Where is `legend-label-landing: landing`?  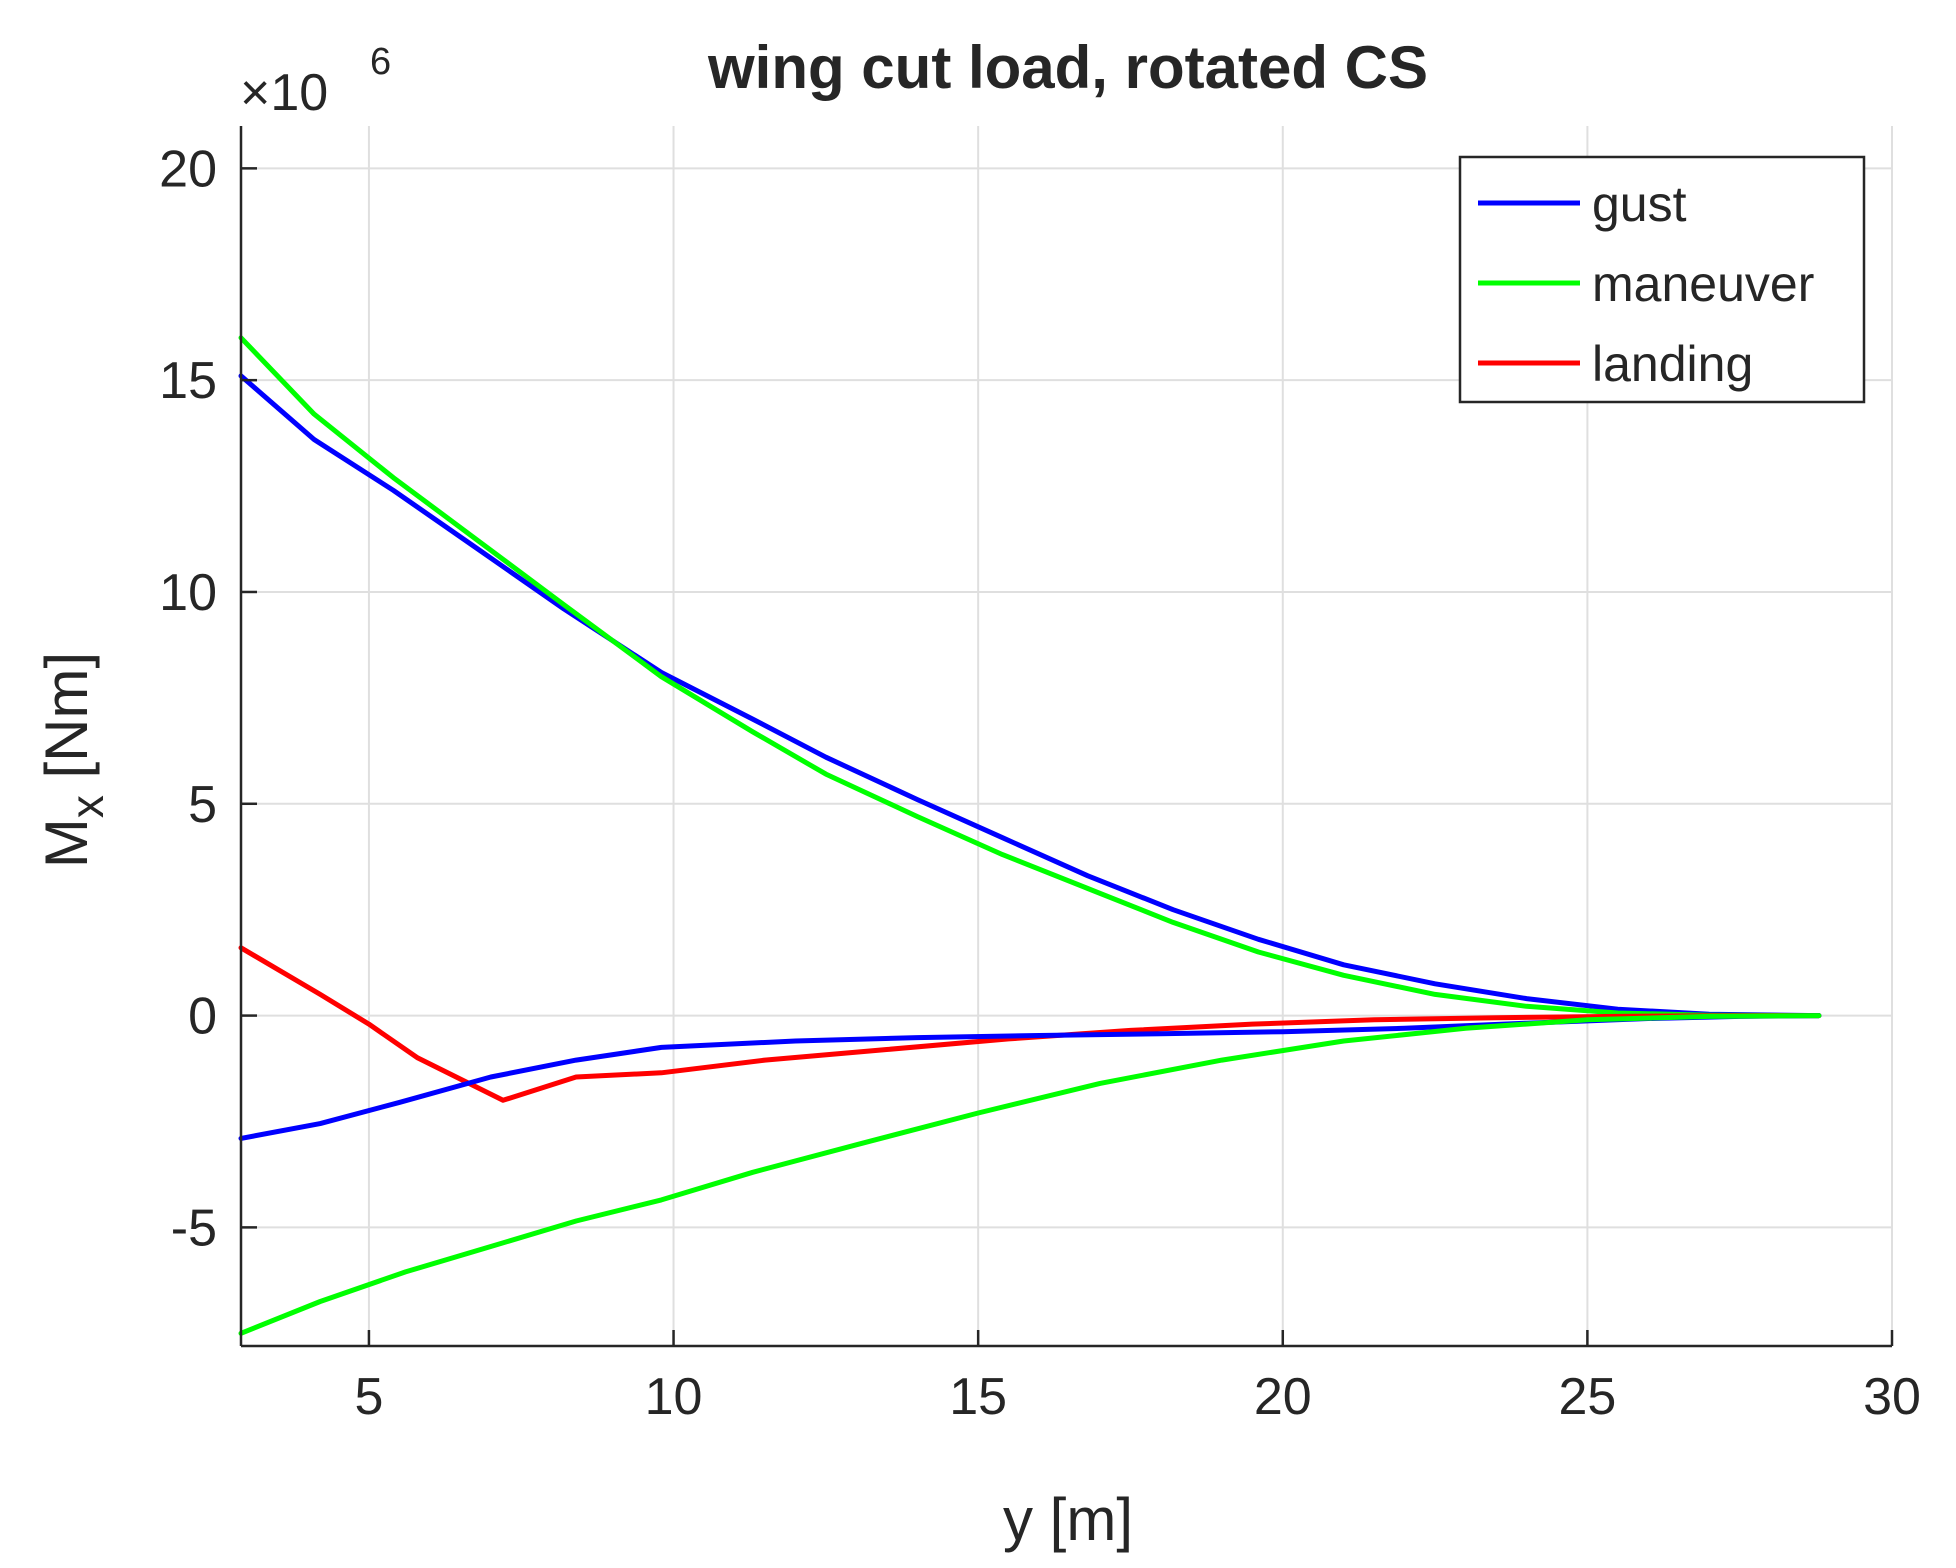 legend-label-landing: landing is located at coordinates (1672, 364).